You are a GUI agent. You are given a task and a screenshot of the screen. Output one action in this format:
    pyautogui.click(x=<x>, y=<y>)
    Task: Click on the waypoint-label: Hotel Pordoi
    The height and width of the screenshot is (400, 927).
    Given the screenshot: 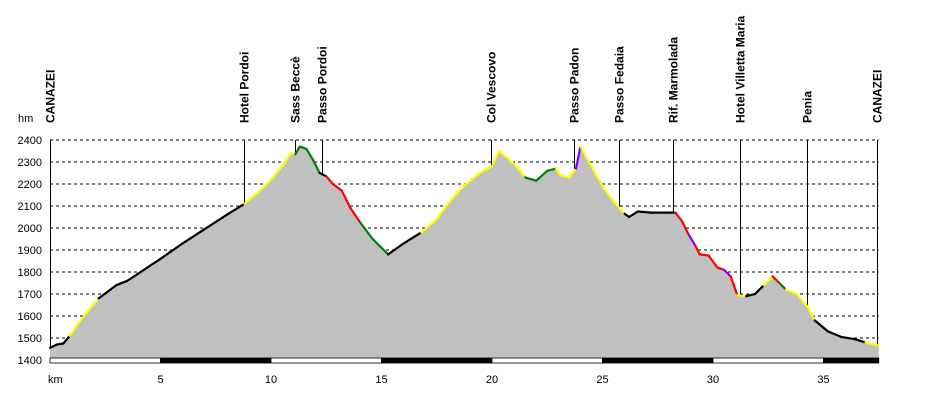 What is the action you would take?
    pyautogui.click(x=245, y=87)
    